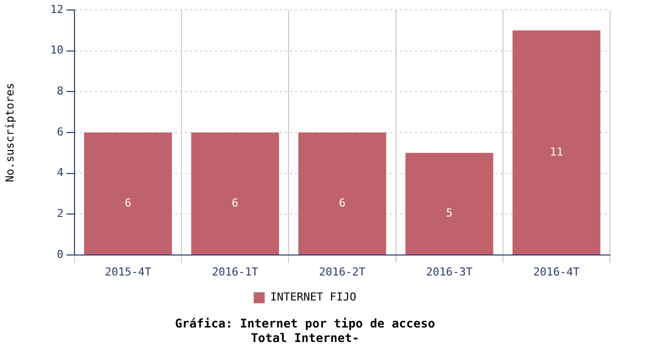 This screenshot has height=350, width=650. What do you see at coordinates (9, 132) in the screenshot?
I see `y-axis-title: No.suscriptores` at bounding box center [9, 132].